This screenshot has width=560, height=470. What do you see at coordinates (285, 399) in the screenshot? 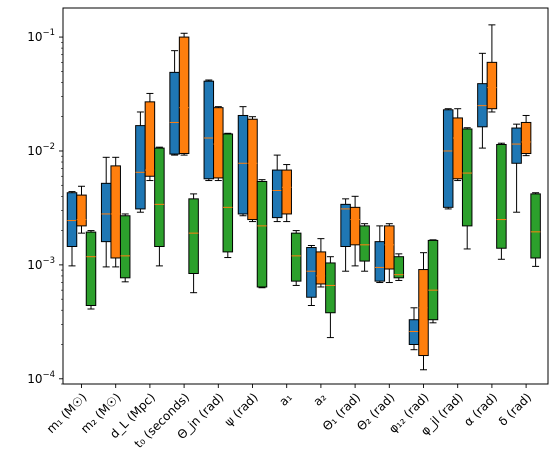
I see `x-tick-label: a₁` at bounding box center [285, 399].